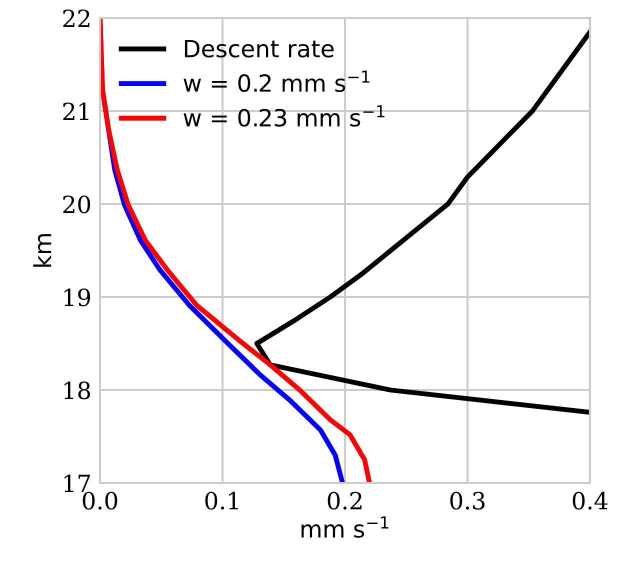  Describe the element at coordinates (277, 81) in the screenshot. I see `legend-label: w = 0.2 mm s$^{−1}$` at that location.